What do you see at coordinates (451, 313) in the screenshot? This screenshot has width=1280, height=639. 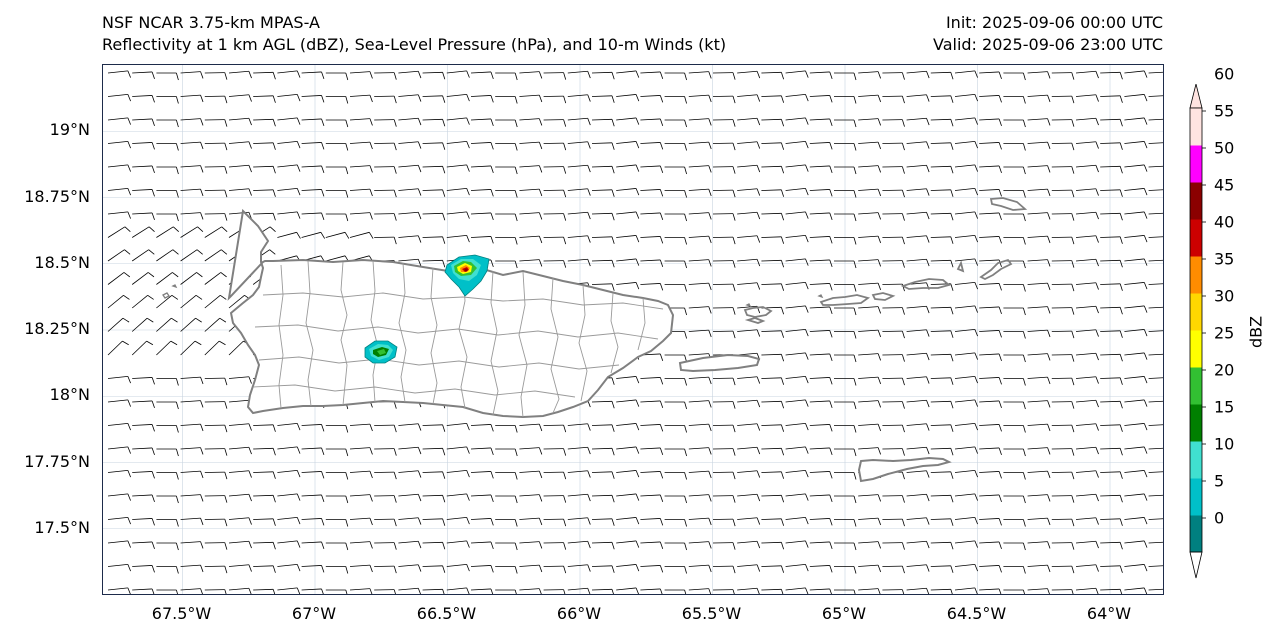 I see `puerto-rico-coast` at bounding box center [451, 313].